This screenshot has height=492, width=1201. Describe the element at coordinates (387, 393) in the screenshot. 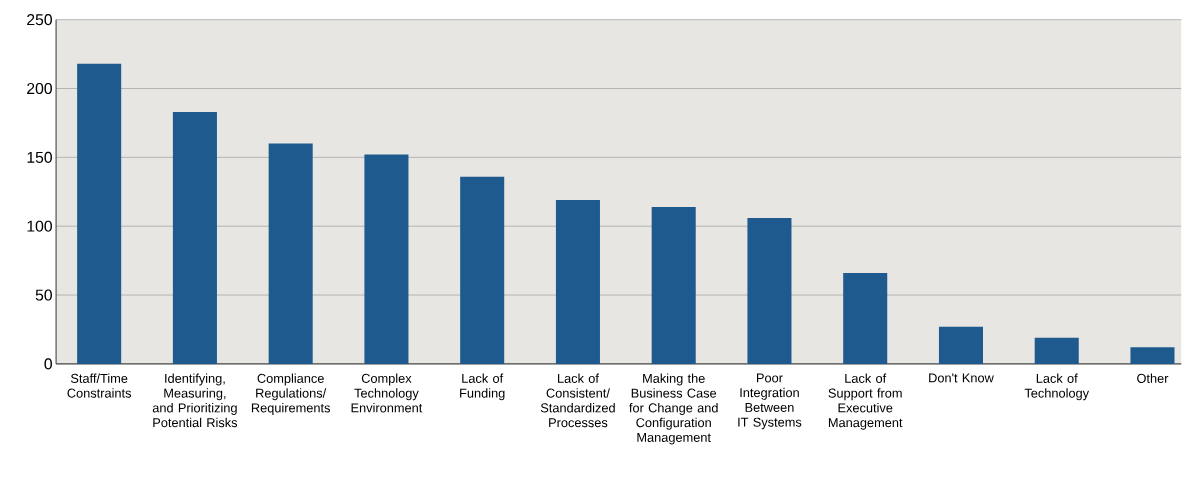

I see `x-tick-label: Complex Technology Environment` at that location.